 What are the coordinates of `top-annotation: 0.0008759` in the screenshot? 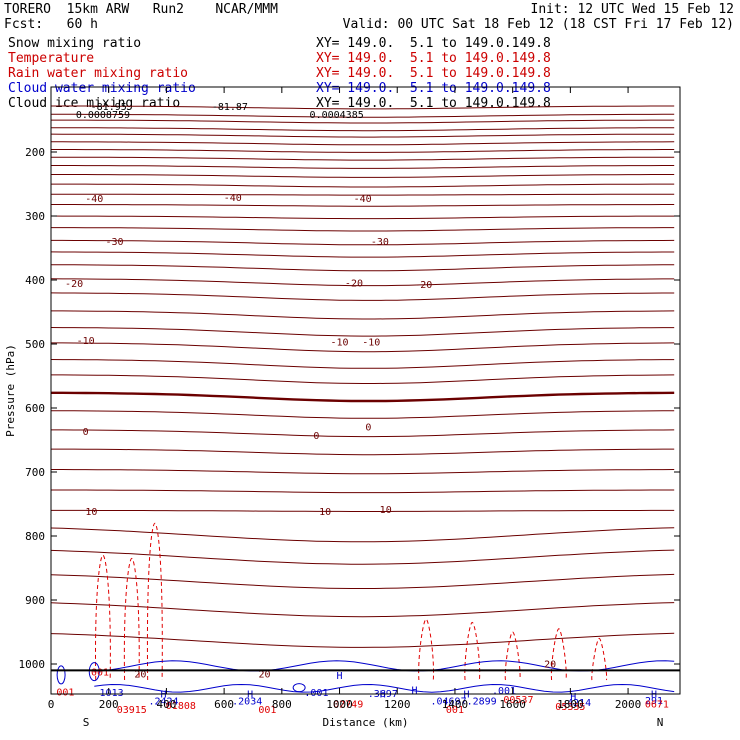 It's located at (103, 115).